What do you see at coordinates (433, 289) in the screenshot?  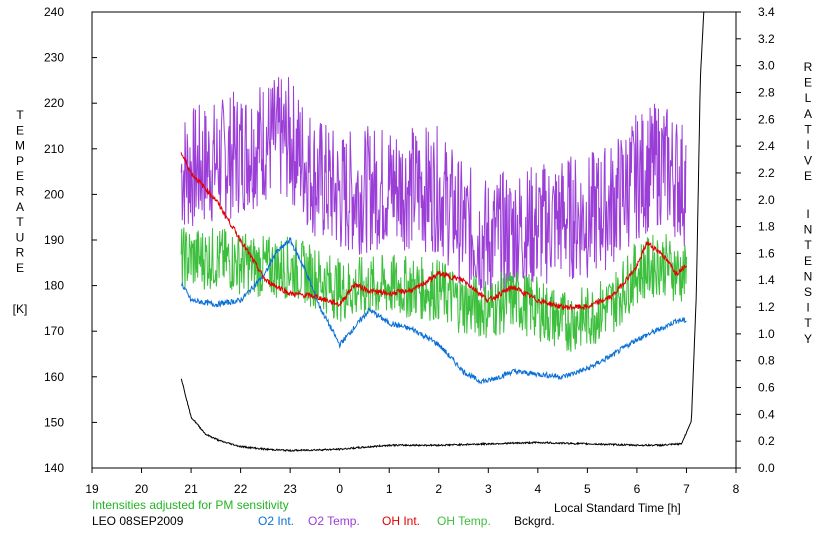 I see `series-line-oh-temp` at bounding box center [433, 289].